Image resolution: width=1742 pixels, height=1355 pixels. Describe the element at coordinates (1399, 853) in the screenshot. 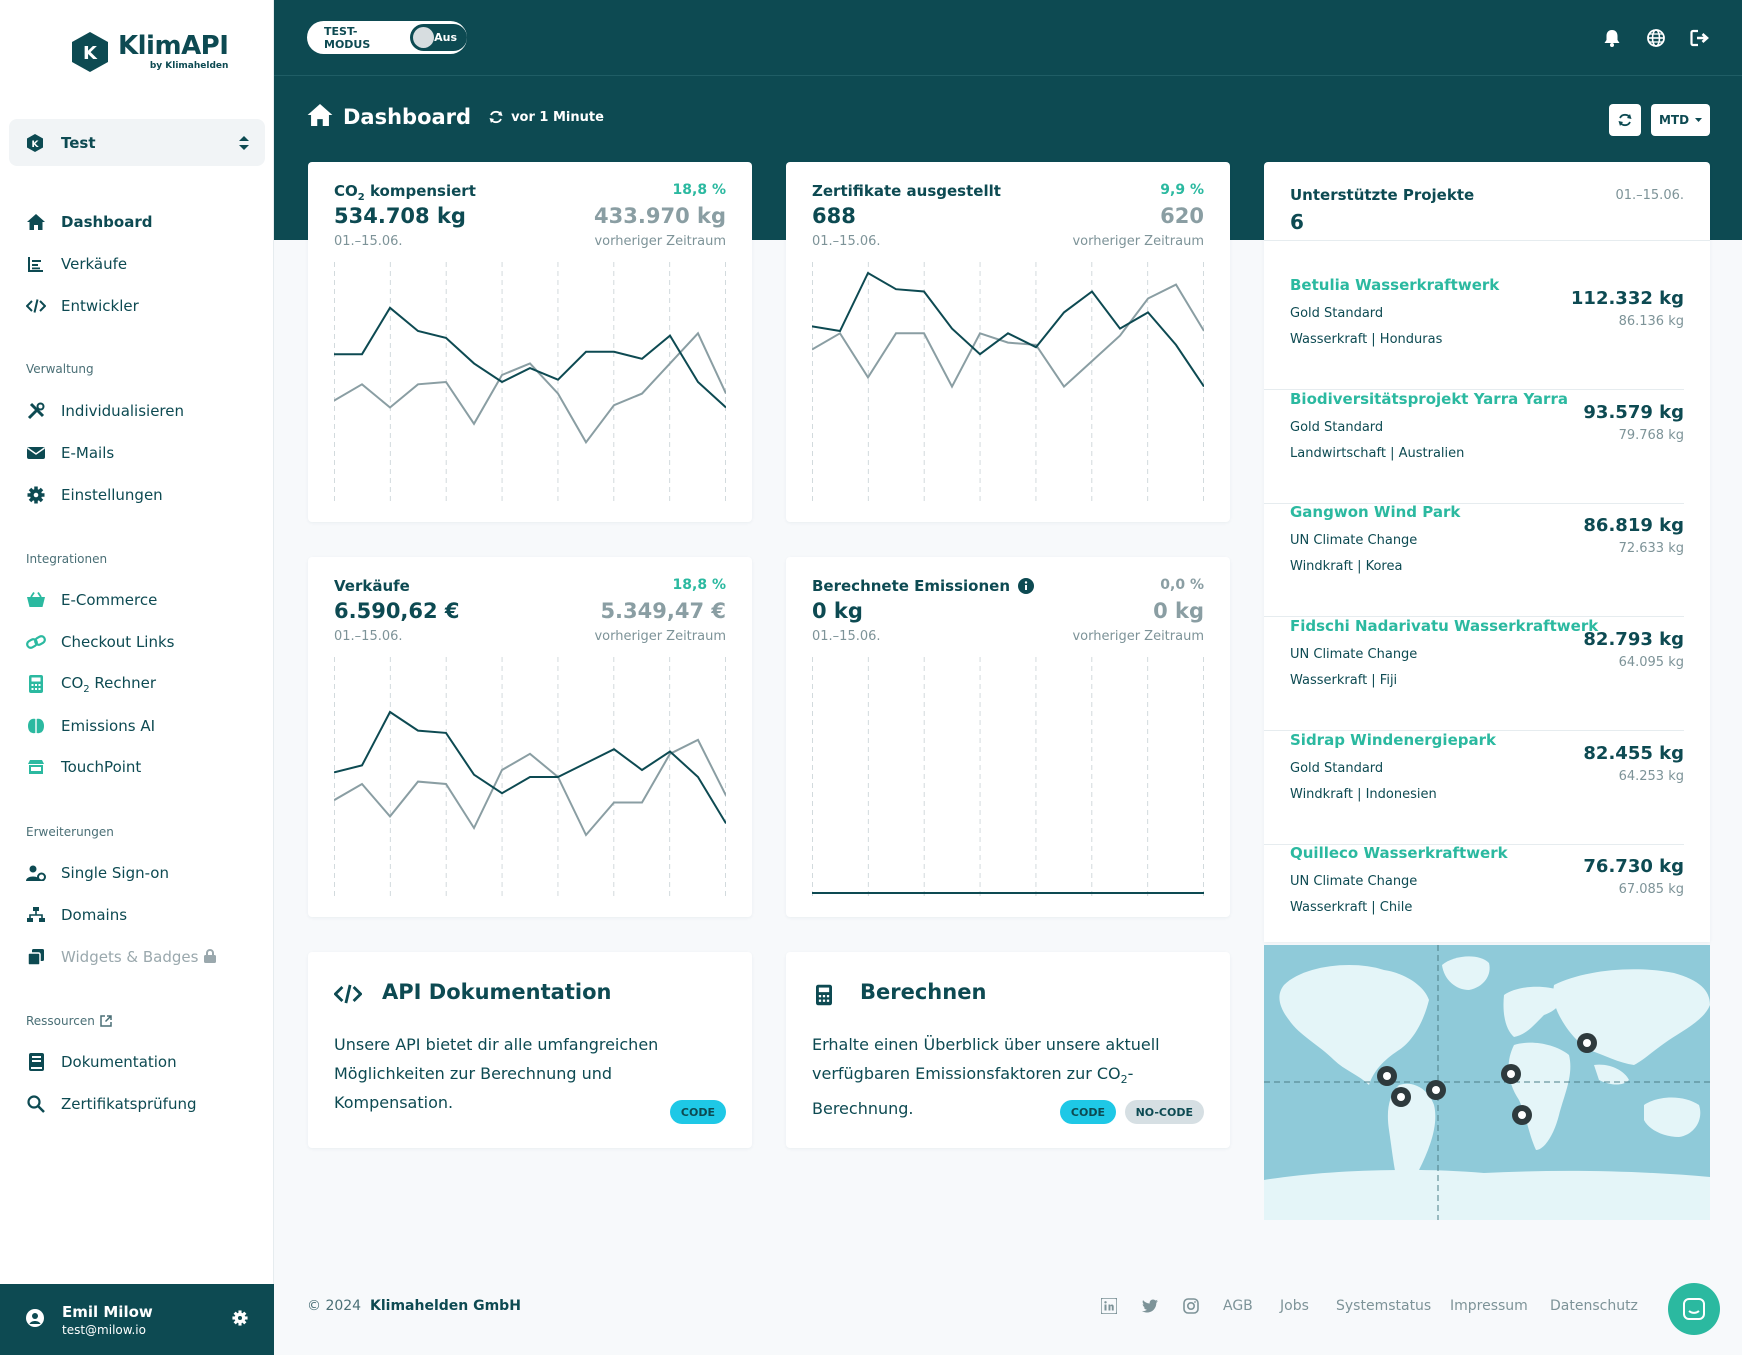

I see `project-name: Quilleco Wasserkraftwerk` at that location.